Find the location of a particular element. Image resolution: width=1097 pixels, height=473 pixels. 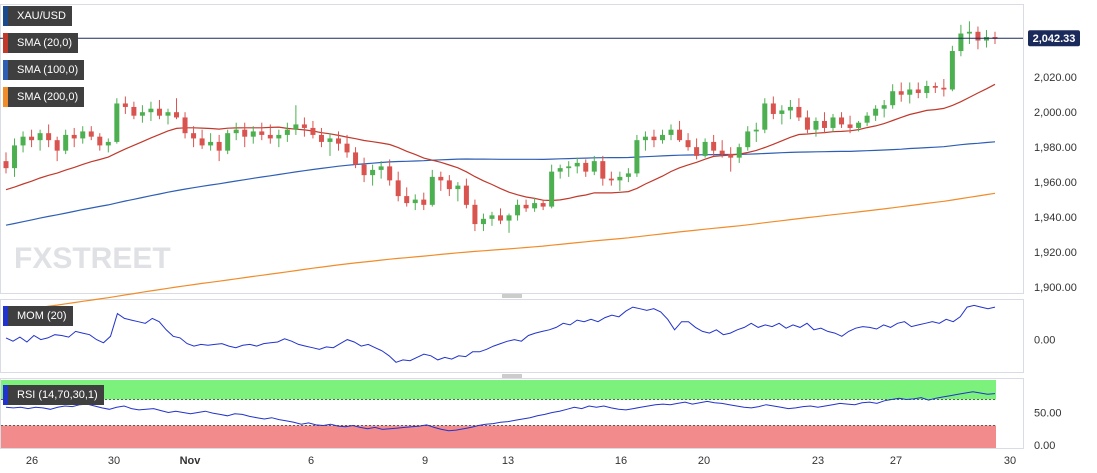

x-tick-label: 20 is located at coordinates (704, 461).